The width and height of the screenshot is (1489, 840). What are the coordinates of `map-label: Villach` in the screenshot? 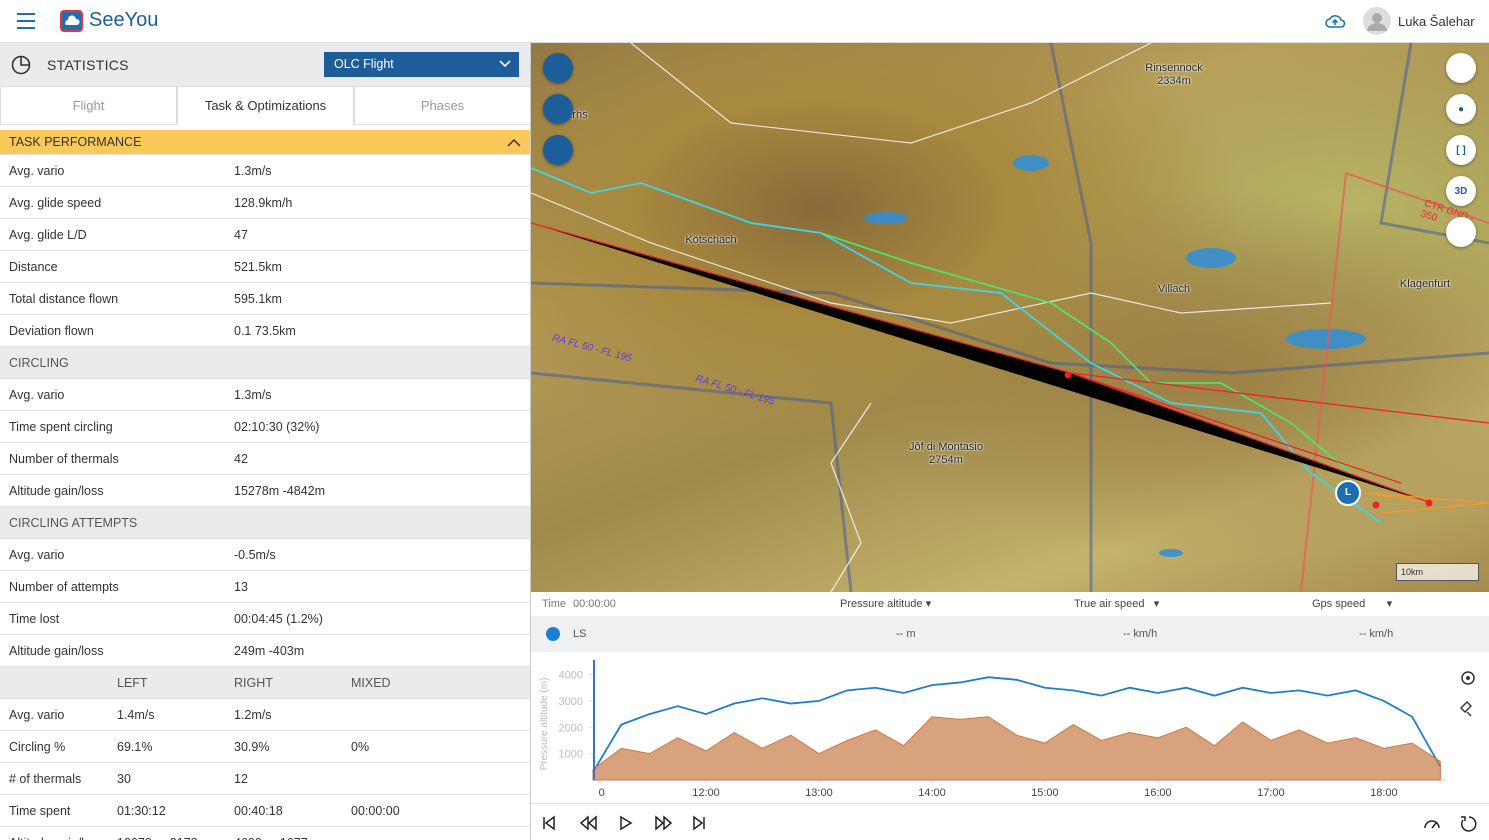 It's located at (1174, 289).